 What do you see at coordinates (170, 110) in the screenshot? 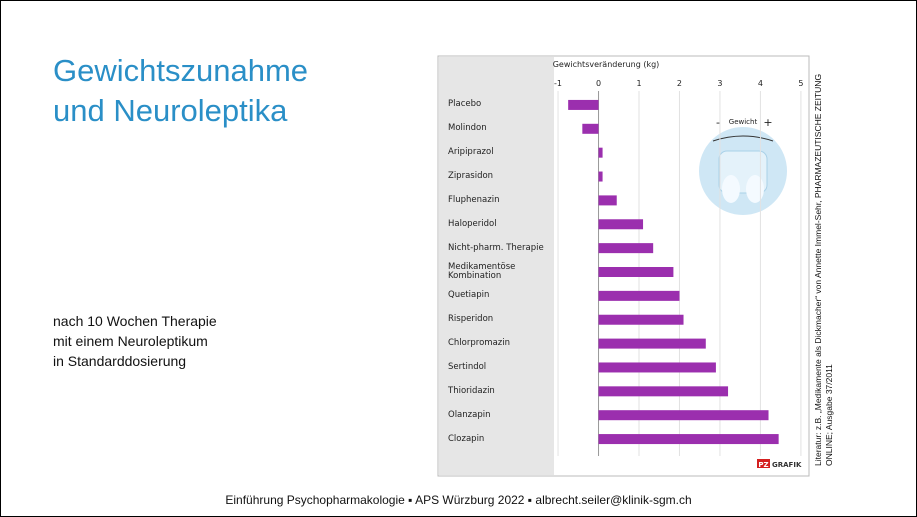
I see `title-line: und Neuroleptika` at bounding box center [170, 110].